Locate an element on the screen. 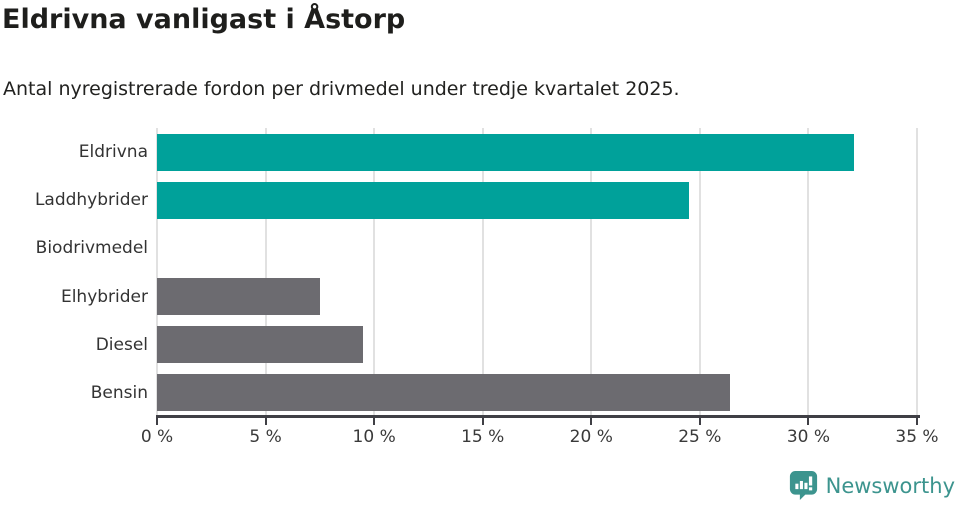  x-axis-line is located at coordinates (538, 416).